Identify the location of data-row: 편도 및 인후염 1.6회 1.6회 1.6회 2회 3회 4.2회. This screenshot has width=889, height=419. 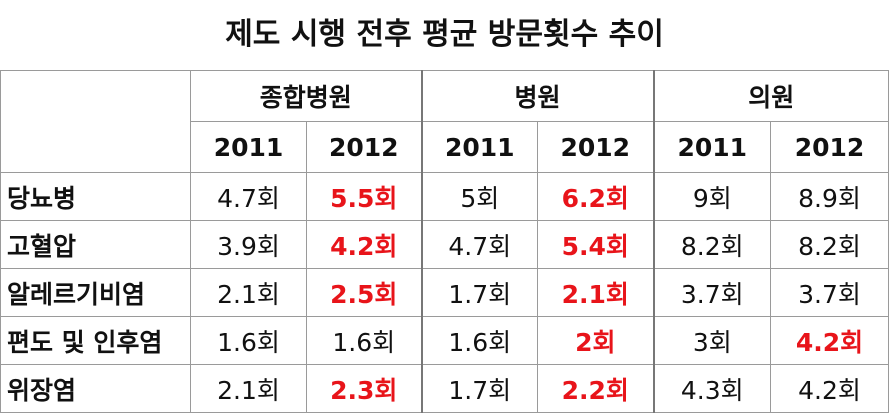
(444, 340).